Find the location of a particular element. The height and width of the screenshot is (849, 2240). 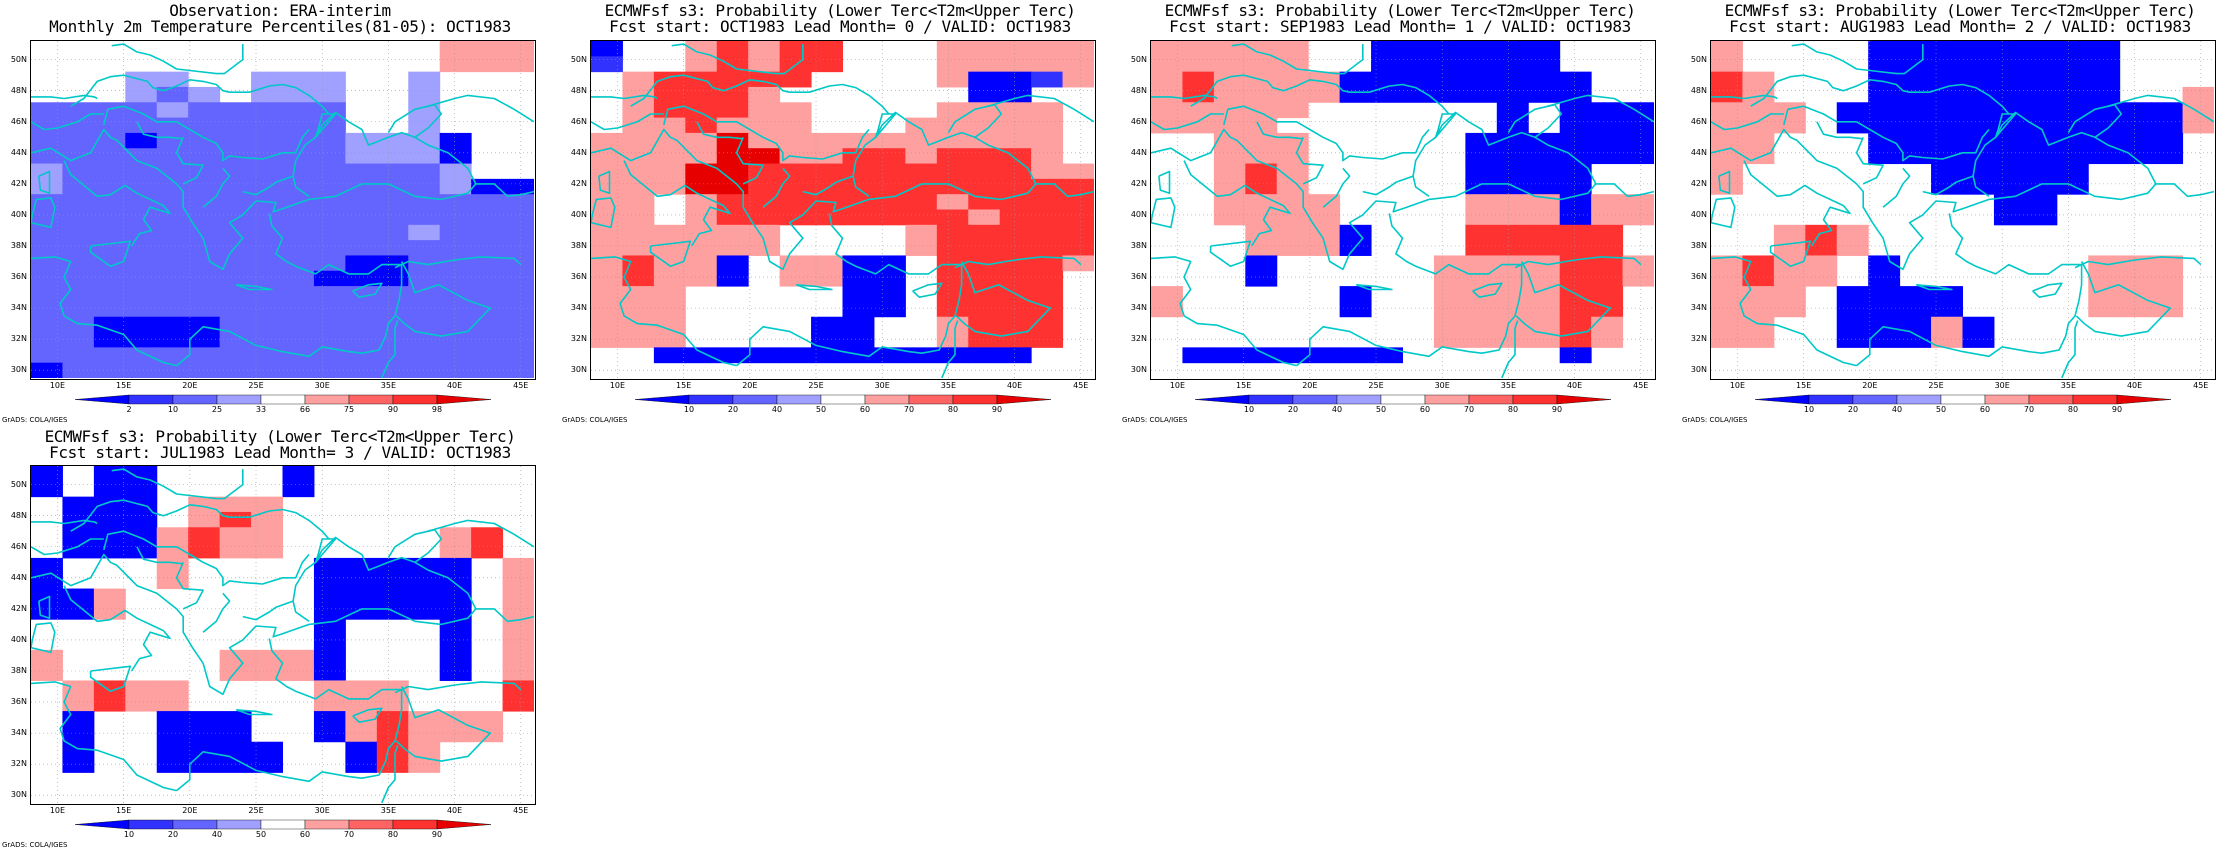

longitude-label: 25E is located at coordinates (816, 385).